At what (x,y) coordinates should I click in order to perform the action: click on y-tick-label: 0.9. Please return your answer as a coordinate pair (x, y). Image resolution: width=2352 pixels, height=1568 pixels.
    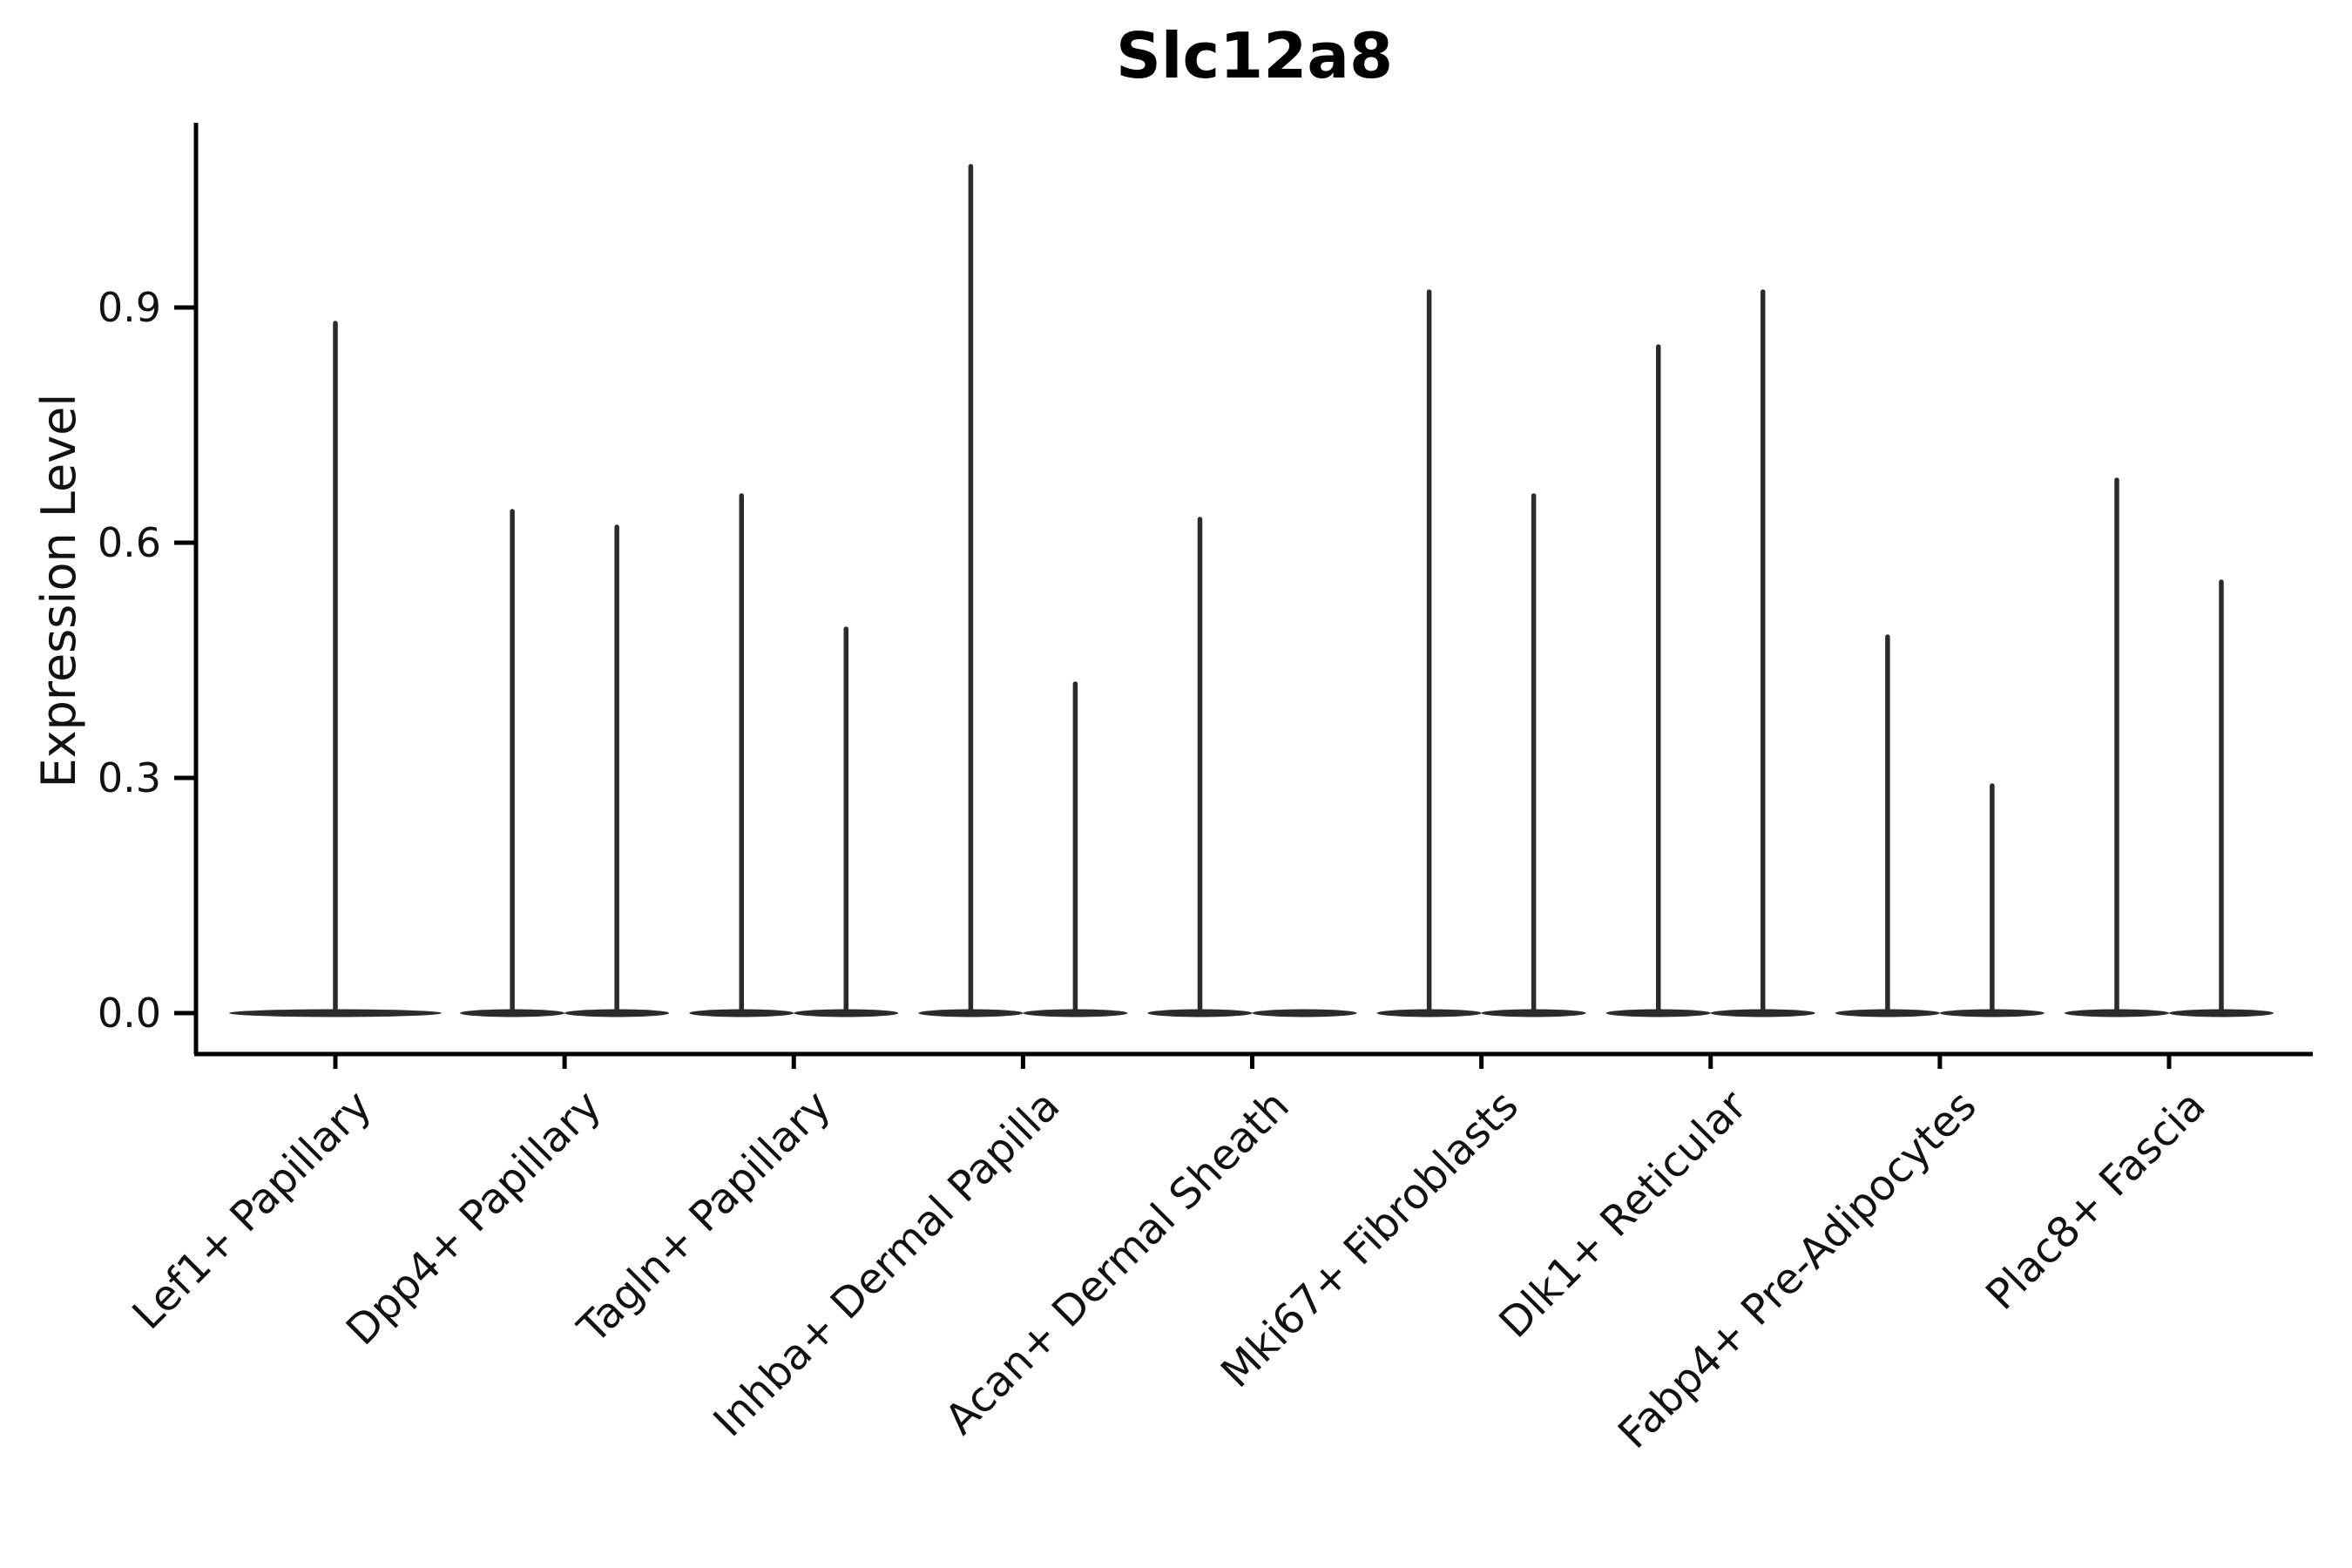
    Looking at the image, I should click on (129, 307).